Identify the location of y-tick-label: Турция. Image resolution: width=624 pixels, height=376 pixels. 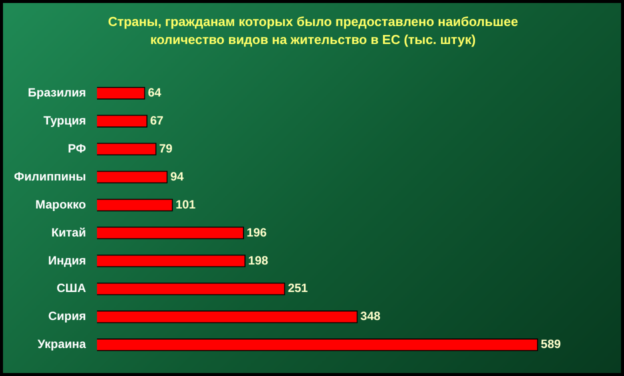
(65, 120).